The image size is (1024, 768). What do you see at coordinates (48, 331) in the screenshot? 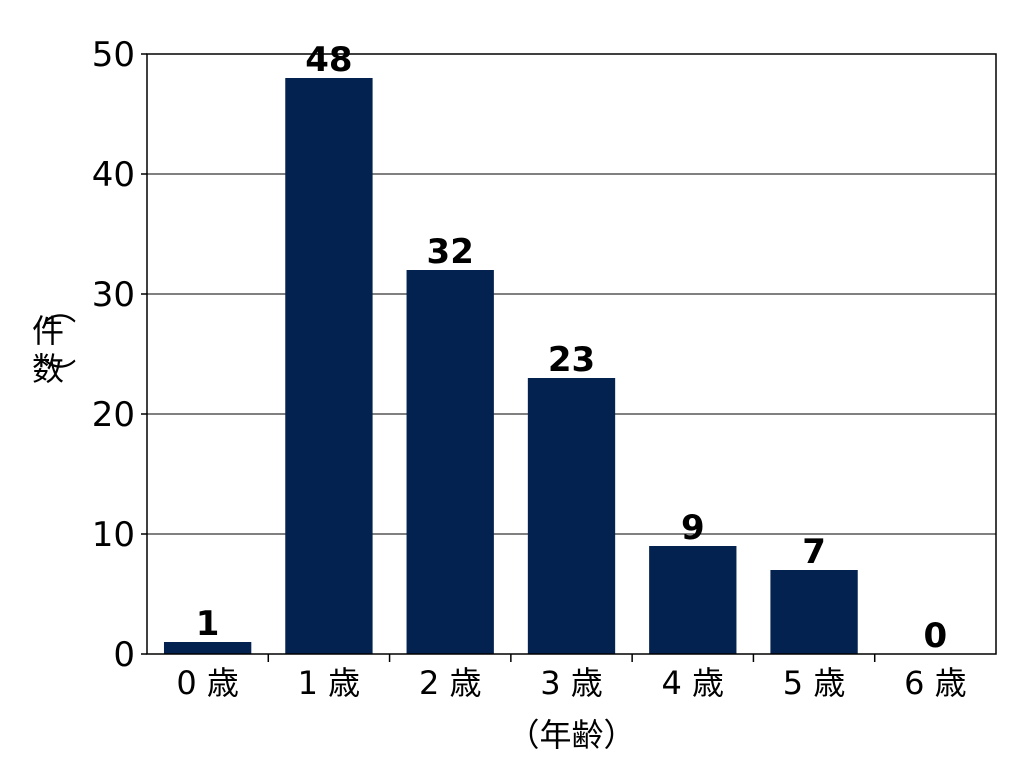
I see `y-axis-title-char: 件` at bounding box center [48, 331].